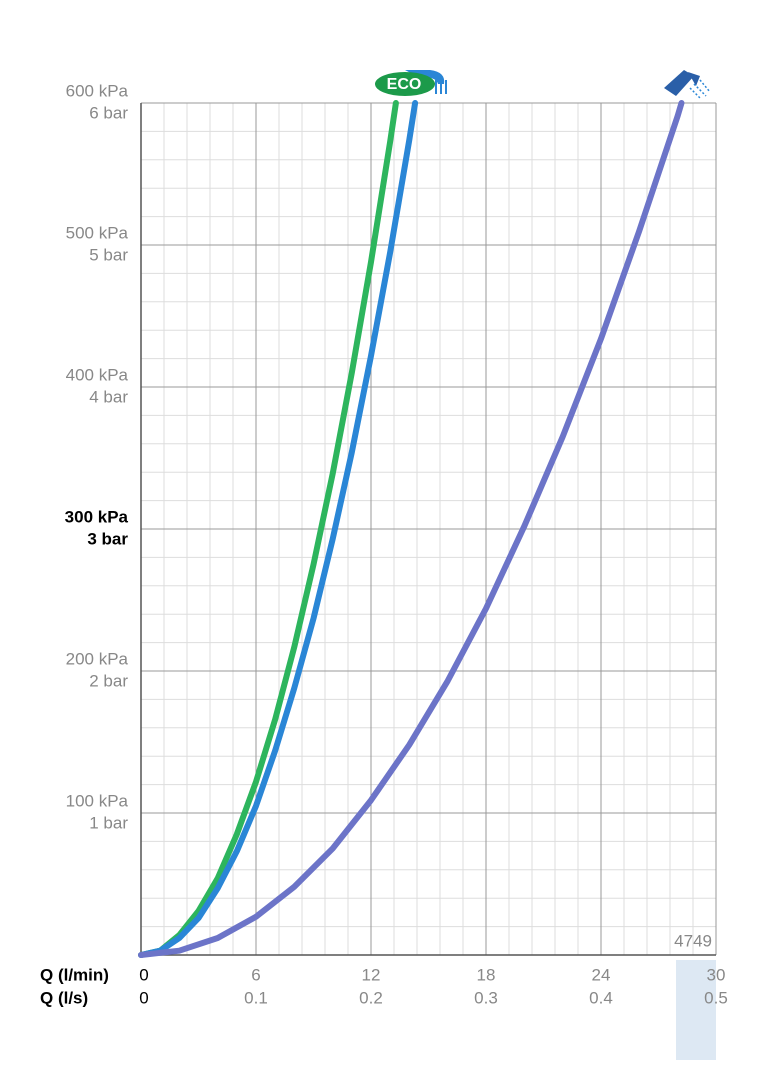 The width and height of the screenshot is (764, 1080). Describe the element at coordinates (486, 974) in the screenshot. I see `x-tick-label: 18` at that location.